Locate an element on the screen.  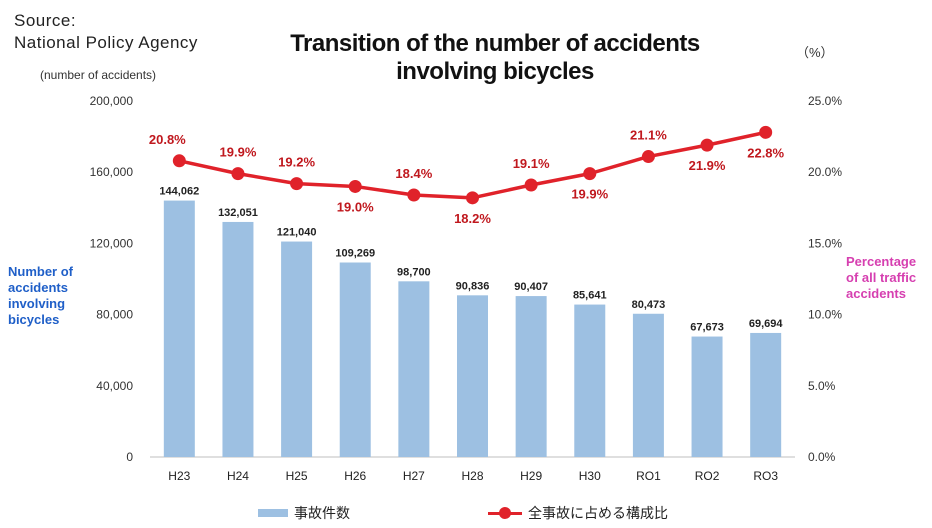
right-axis-unit: （%） is located at coordinates (815, 52).